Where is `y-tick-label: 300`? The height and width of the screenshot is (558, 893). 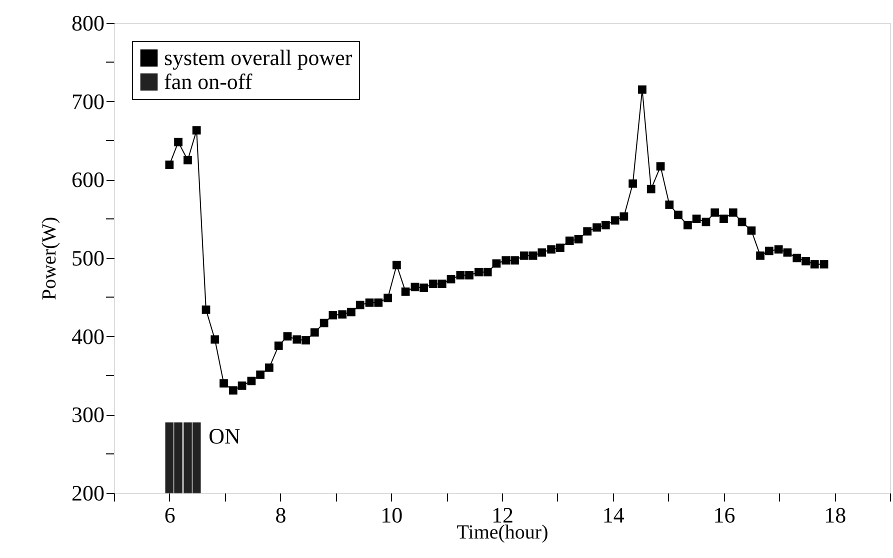
y-tick-label: 300 is located at coordinates (88, 415).